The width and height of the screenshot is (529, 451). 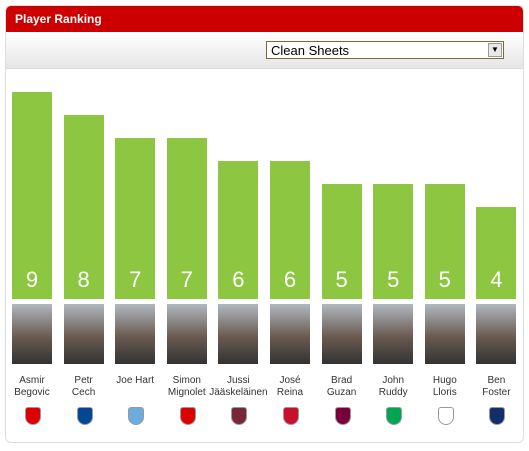 What do you see at coordinates (135, 380) in the screenshot?
I see `player-name: Joe Hart` at bounding box center [135, 380].